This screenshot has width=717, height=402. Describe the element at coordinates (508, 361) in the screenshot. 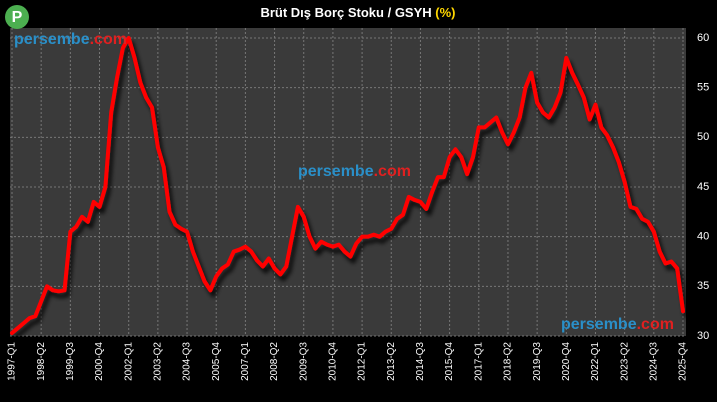

I see `x-tick-label: 2018-Q2` at that location.